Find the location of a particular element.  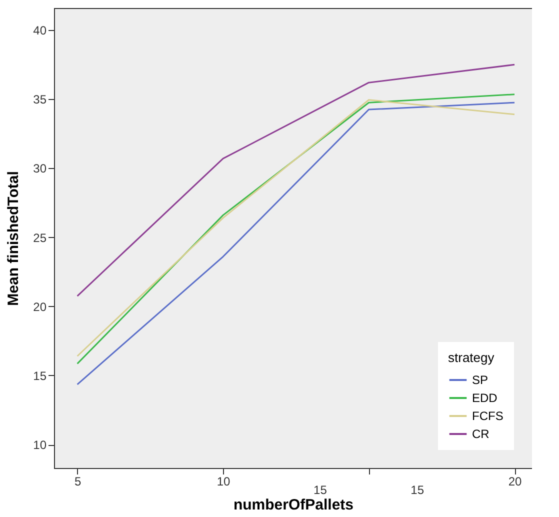

x-tick-label: 5 is located at coordinates (78, 481).